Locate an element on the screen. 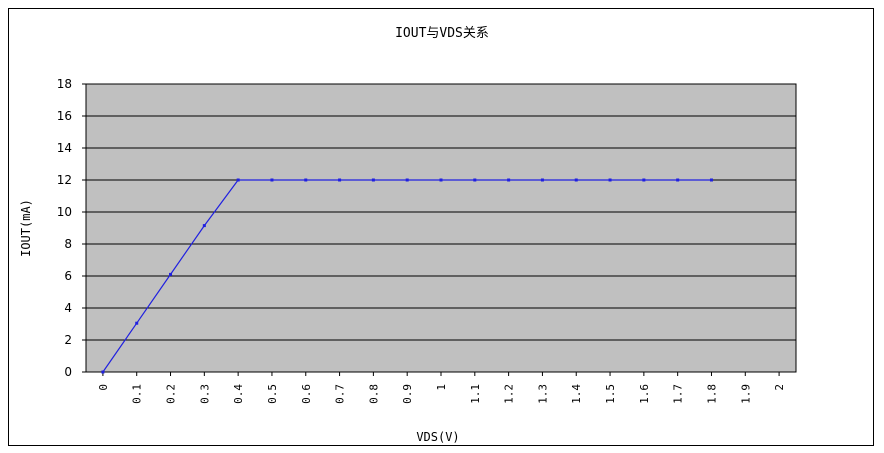  y-tick-label: 18 is located at coordinates (64, 84).